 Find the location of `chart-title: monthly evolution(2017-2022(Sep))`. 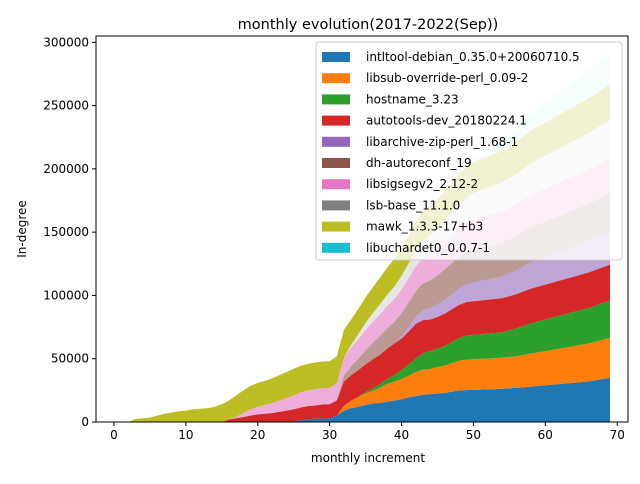

chart-title: monthly evolution(2017-2022(Sep)) is located at coordinates (368, 25).